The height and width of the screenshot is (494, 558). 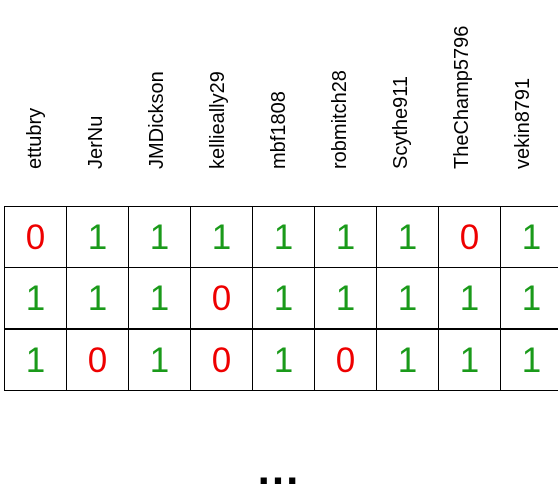 I want to click on column-header: Scythe911, so click(x=400, y=94).